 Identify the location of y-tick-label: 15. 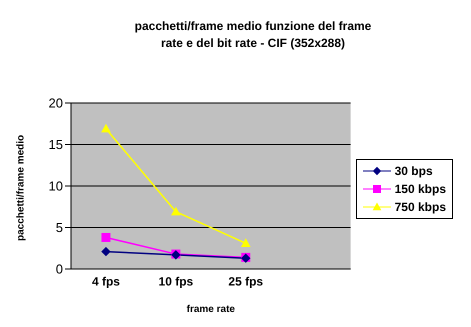
(55, 144).